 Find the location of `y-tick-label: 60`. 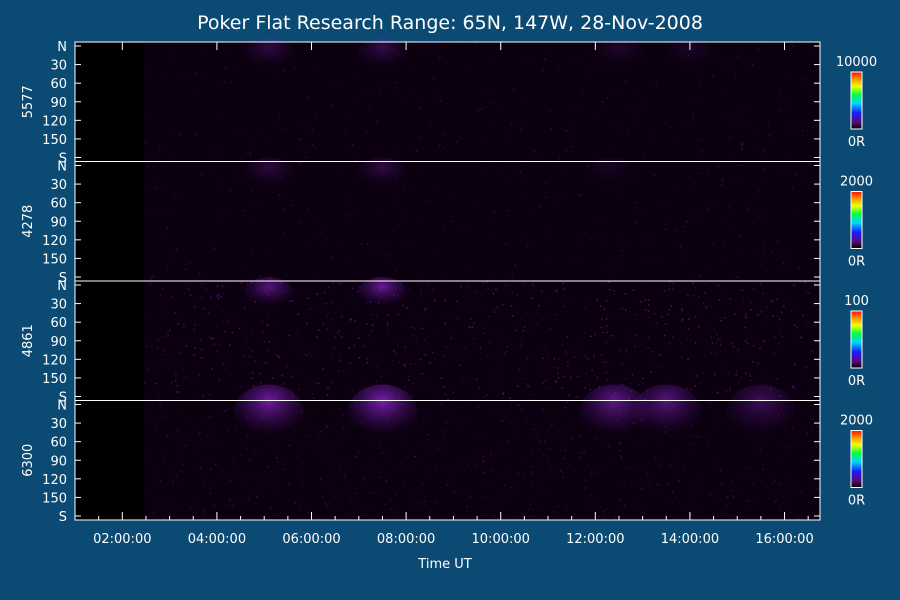

y-tick-label: 60 is located at coordinates (58, 443).